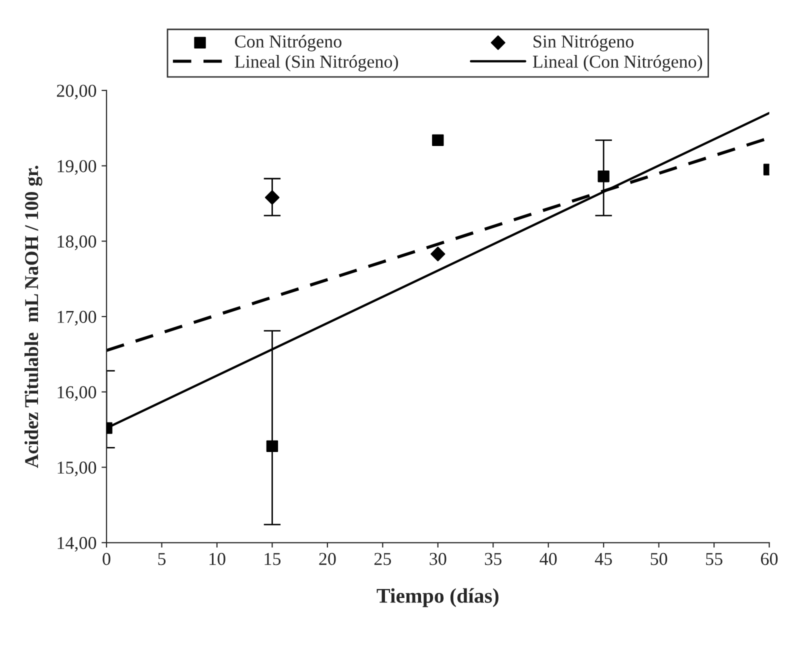 This screenshot has width=789, height=646. What do you see at coordinates (77, 393) in the screenshot?
I see `y-tick-label: 16,00` at bounding box center [77, 393].